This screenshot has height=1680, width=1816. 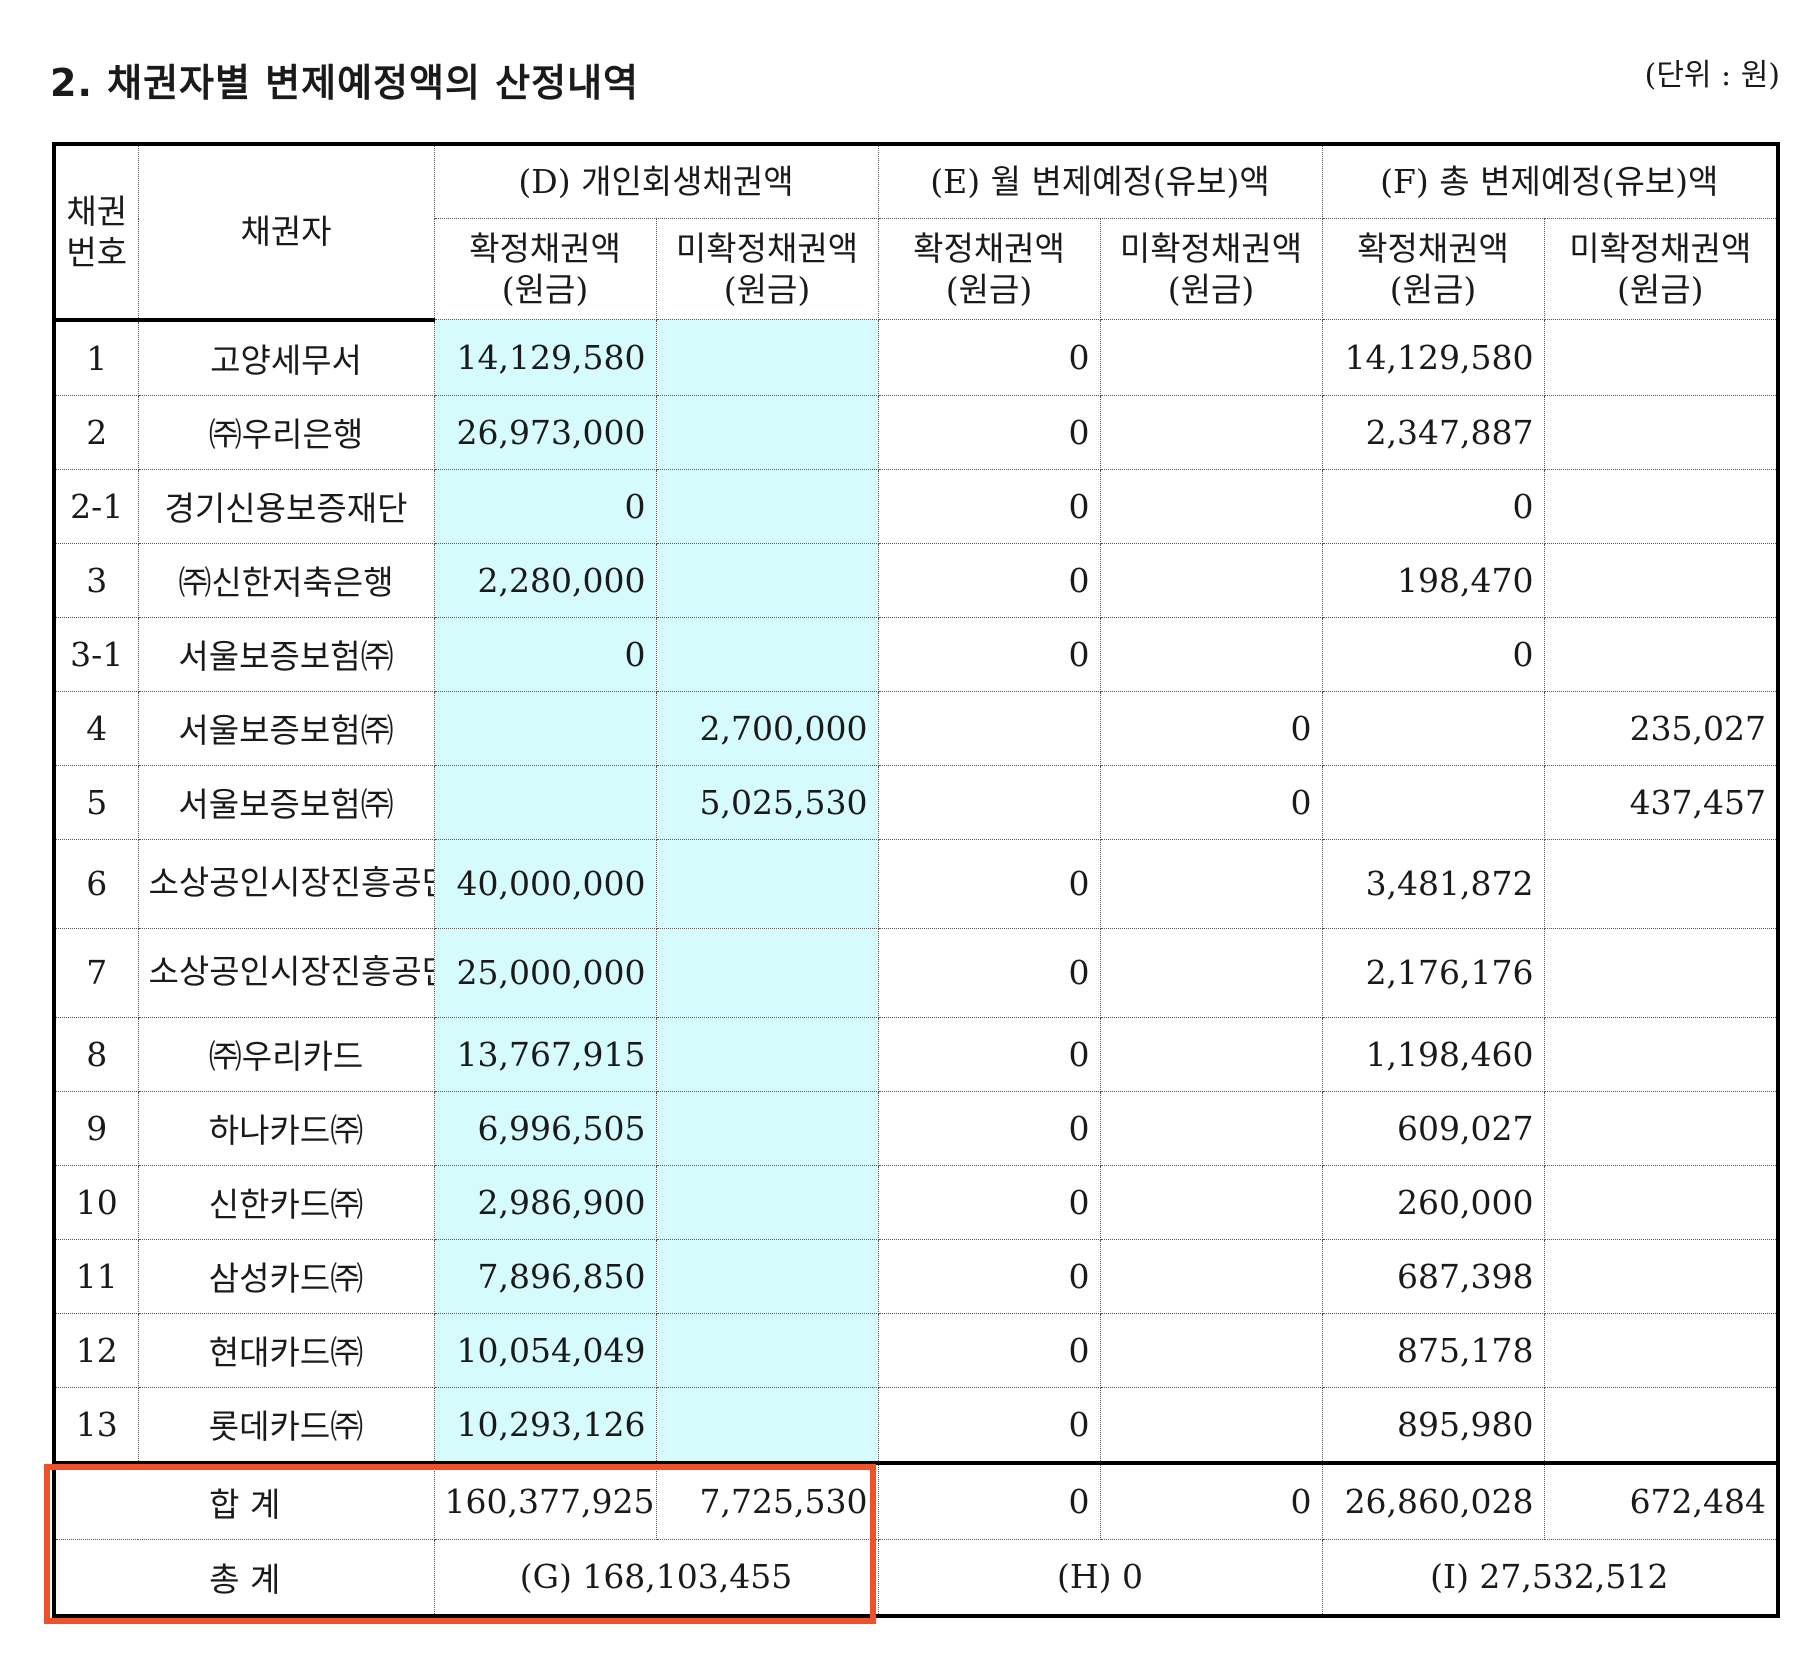 I want to click on grand-total-row: 총 계 (G) 168,103,455 (H) 0 (I) 27,532,512, so click(x=916, y=1577).